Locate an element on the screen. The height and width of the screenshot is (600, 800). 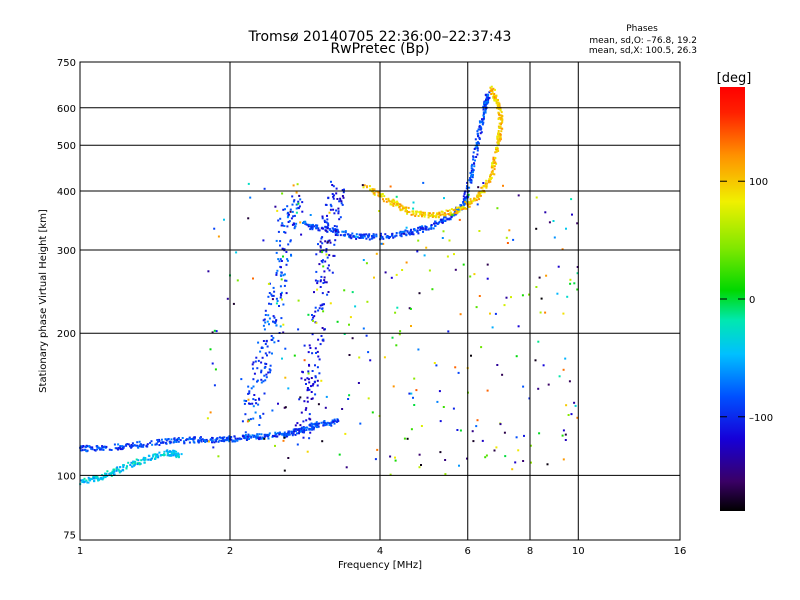
x-tick-label: 16 is located at coordinates (680, 551).